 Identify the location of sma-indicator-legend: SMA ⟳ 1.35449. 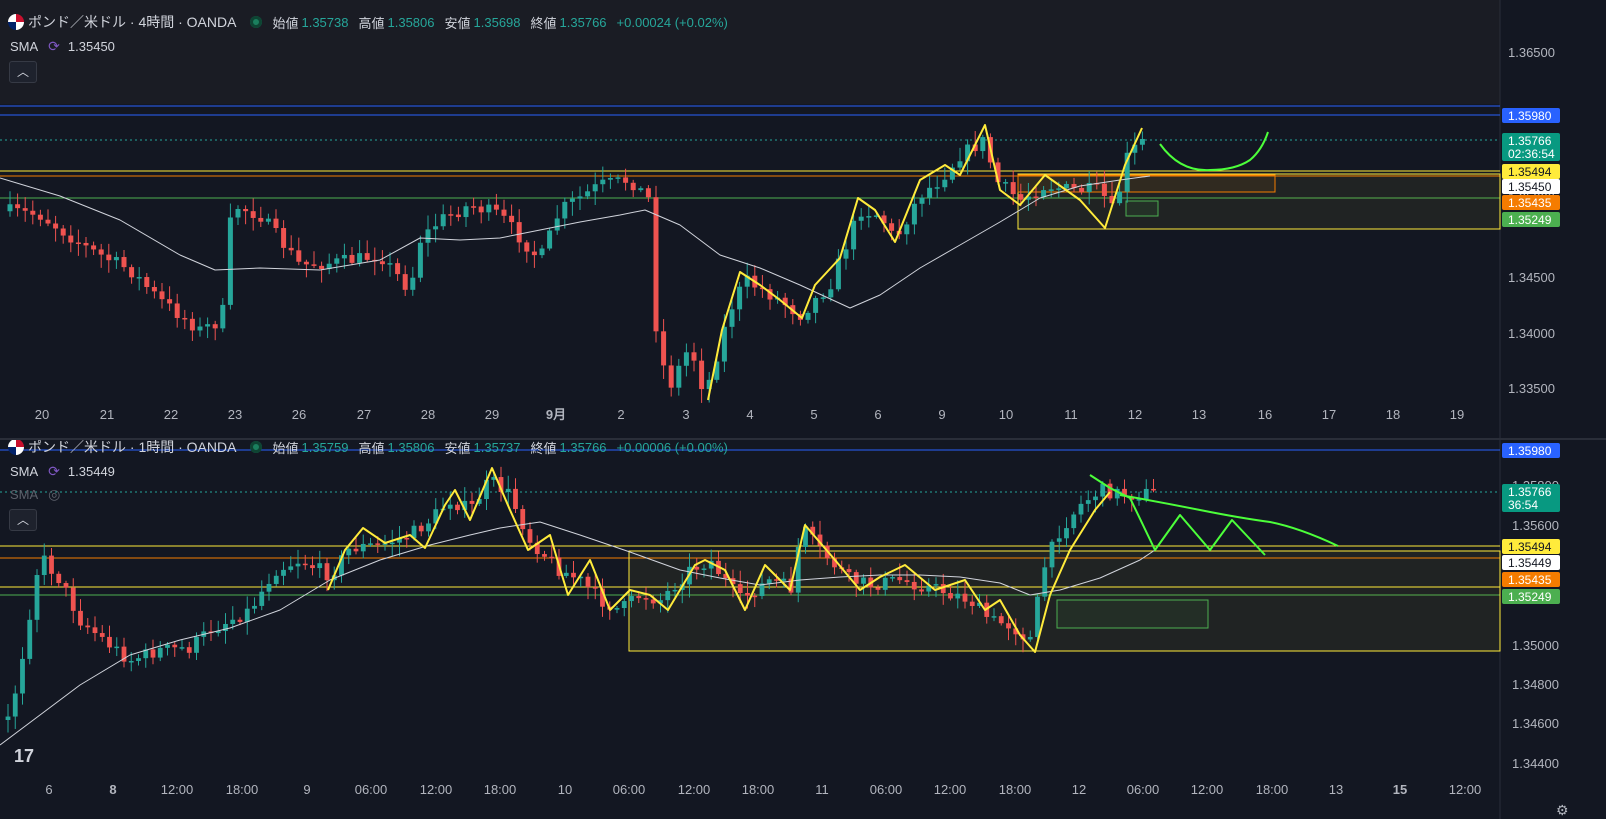
(62, 471).